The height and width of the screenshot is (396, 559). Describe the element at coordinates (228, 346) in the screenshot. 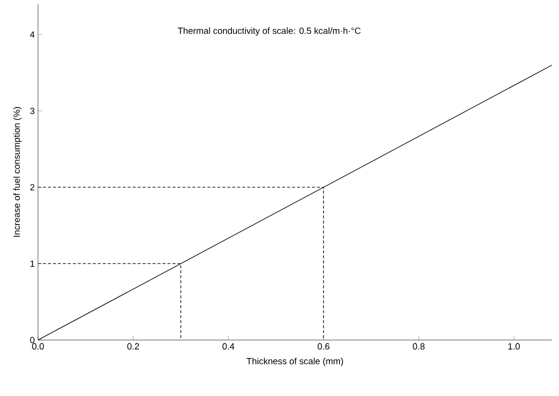

I see `x-tick-label: 0.4` at that location.